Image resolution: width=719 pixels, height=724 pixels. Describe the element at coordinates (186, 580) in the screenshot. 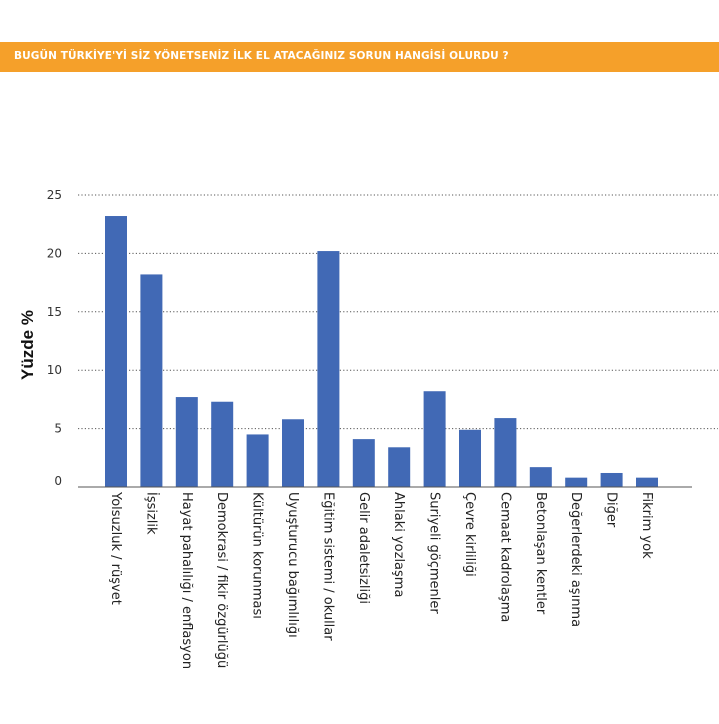

I see `x-tick-label: Hayat pahalılığı / enflasyon` at that location.